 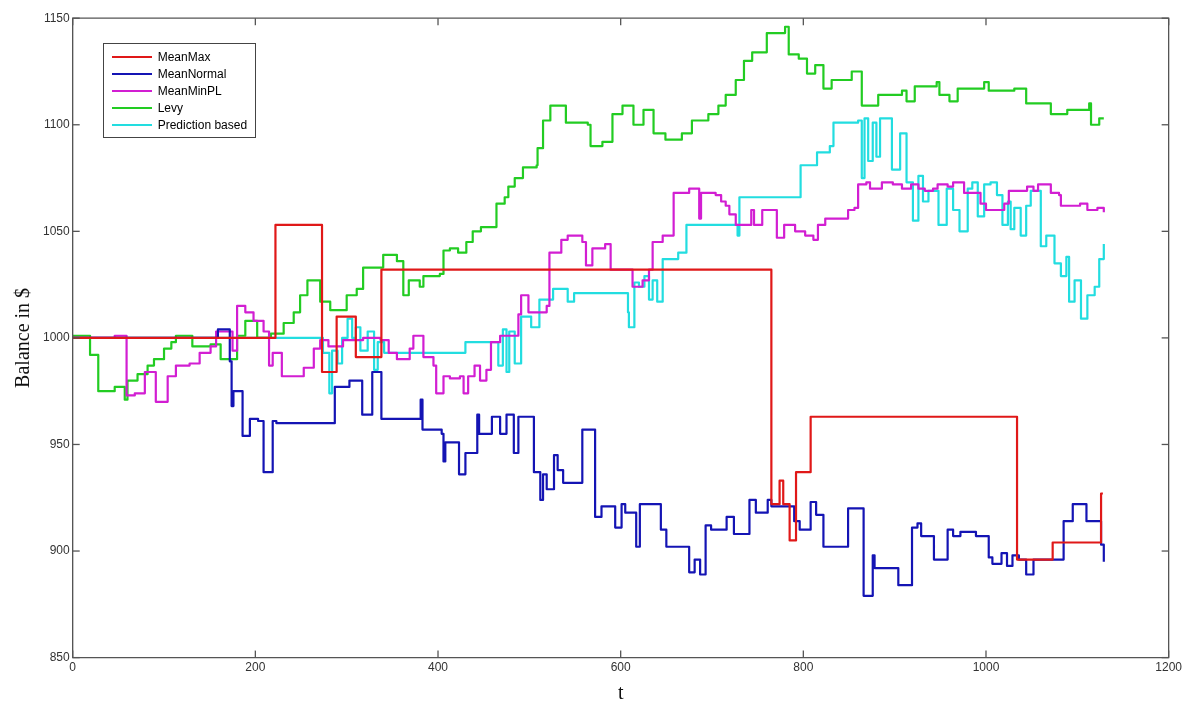 I want to click on x-tick-label: 200, so click(x=255, y=667).